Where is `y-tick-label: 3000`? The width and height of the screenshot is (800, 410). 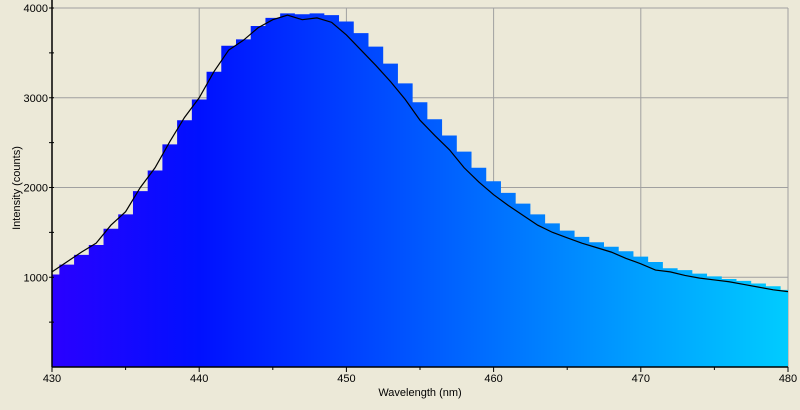 y-tick-label: 3000 is located at coordinates (36, 99).